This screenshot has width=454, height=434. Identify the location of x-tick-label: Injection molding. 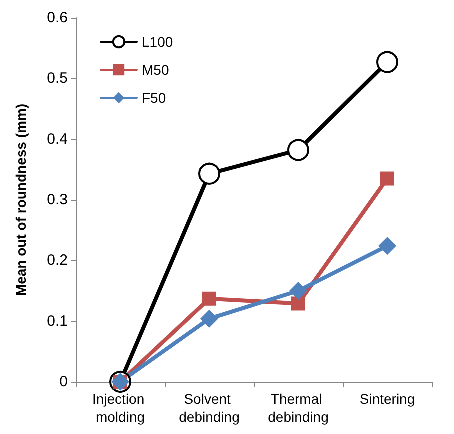
(120, 408).